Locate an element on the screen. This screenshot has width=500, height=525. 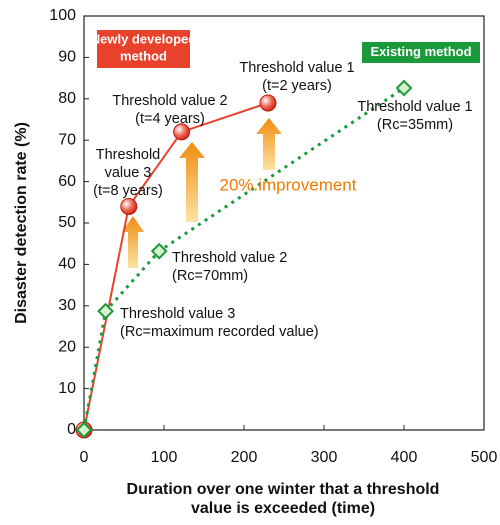
legend-label: Existing method is located at coordinates (420, 51).